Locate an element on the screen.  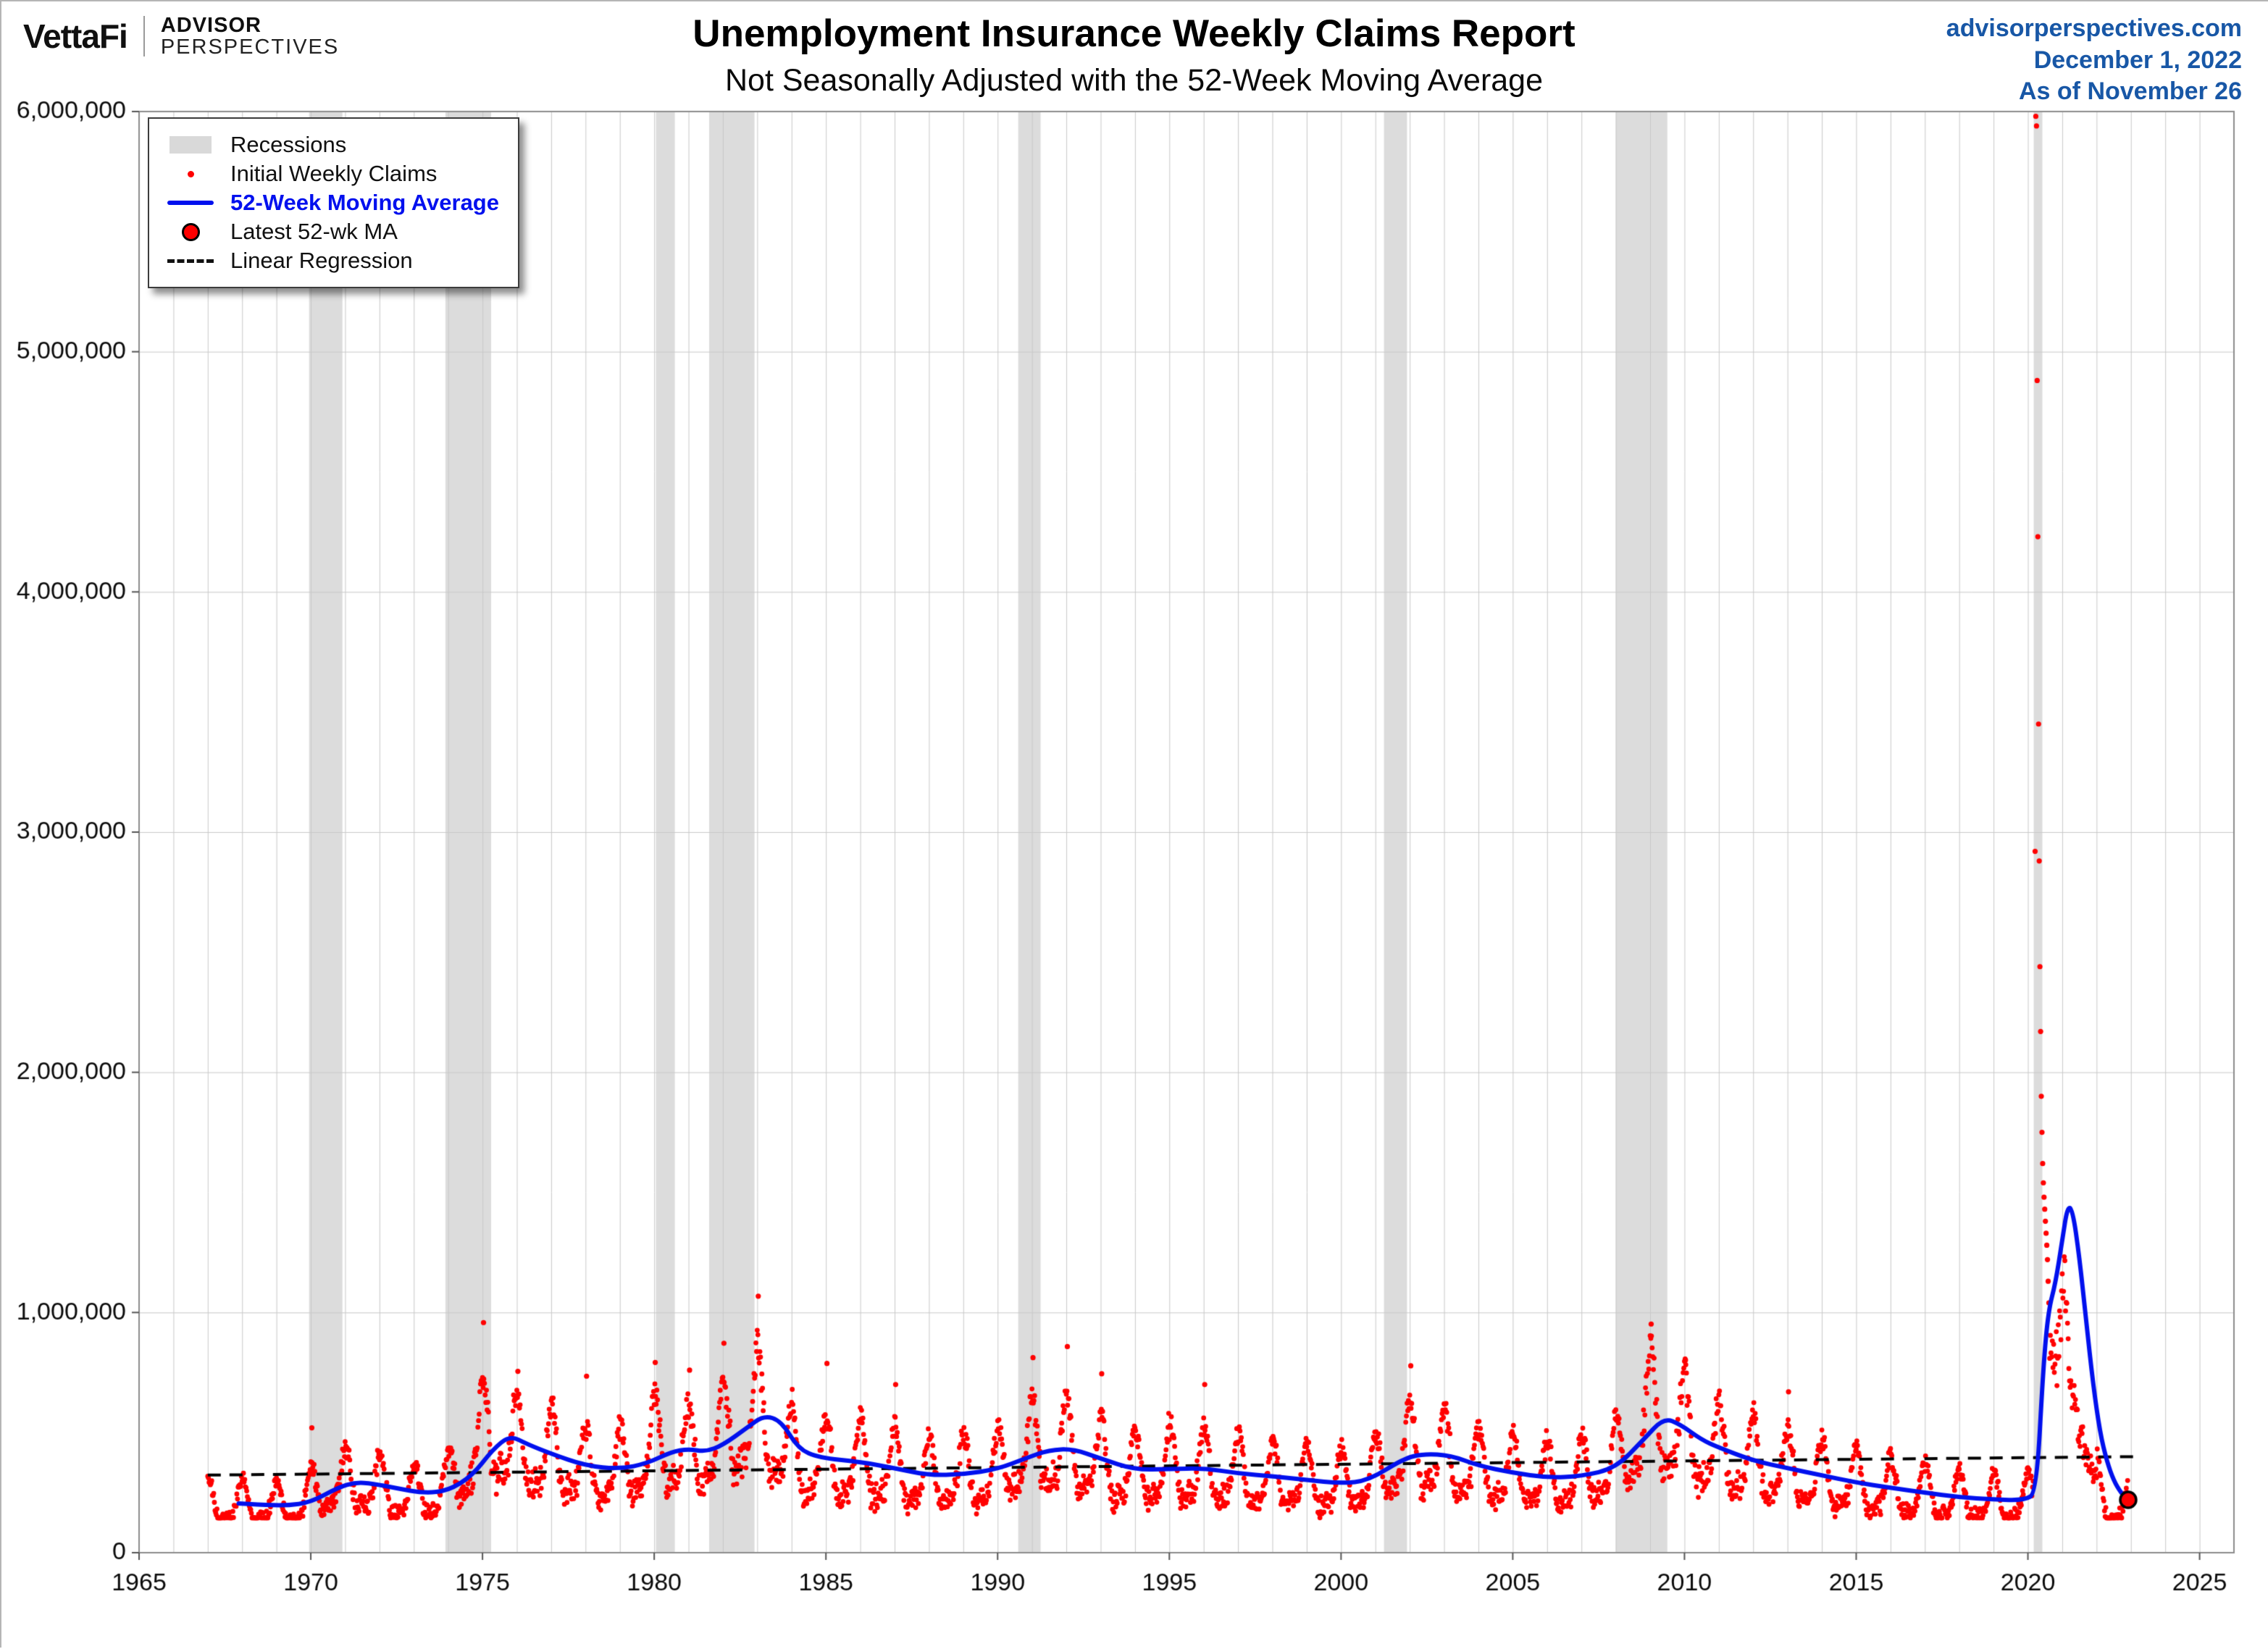
claims-dot-swatch is located at coordinates (191, 173).